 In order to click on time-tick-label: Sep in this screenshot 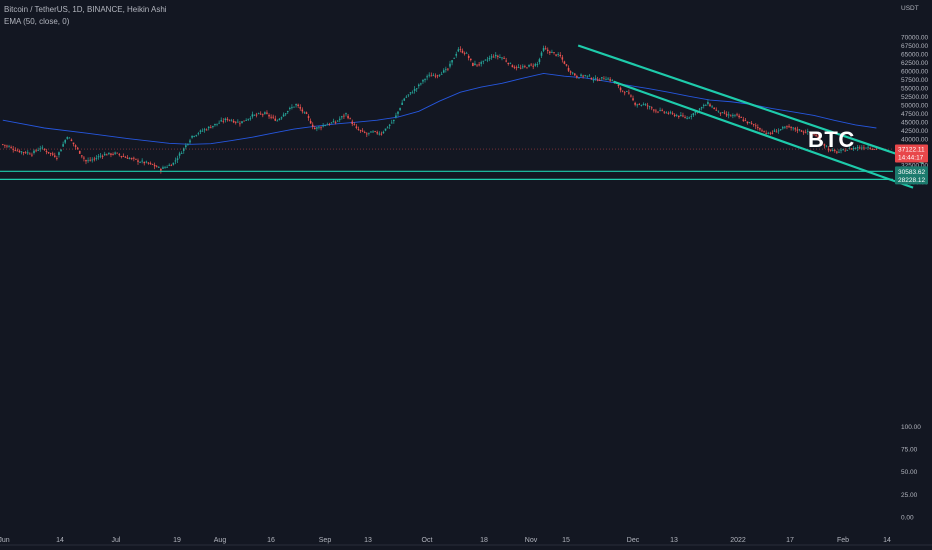, I will do `click(325, 540)`.